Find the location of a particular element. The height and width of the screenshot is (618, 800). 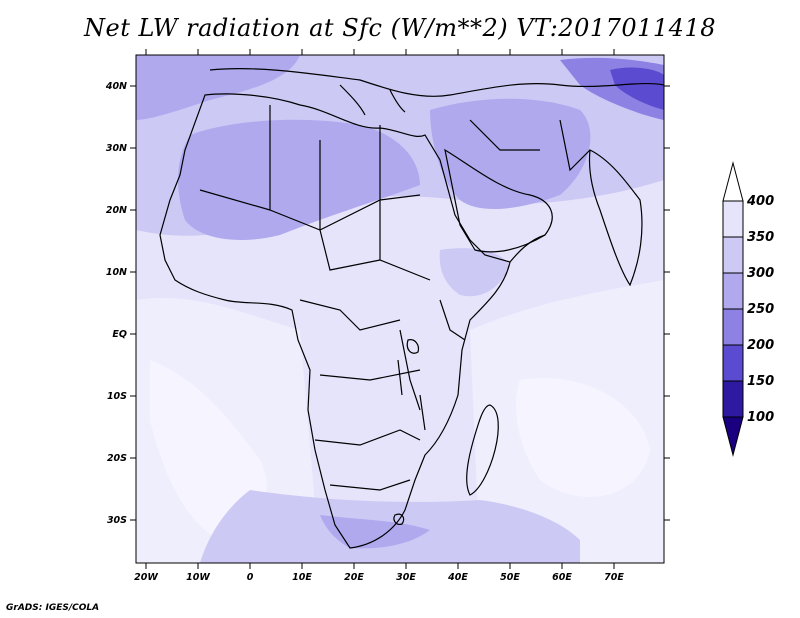

colorbar is located at coordinates (733, 309).